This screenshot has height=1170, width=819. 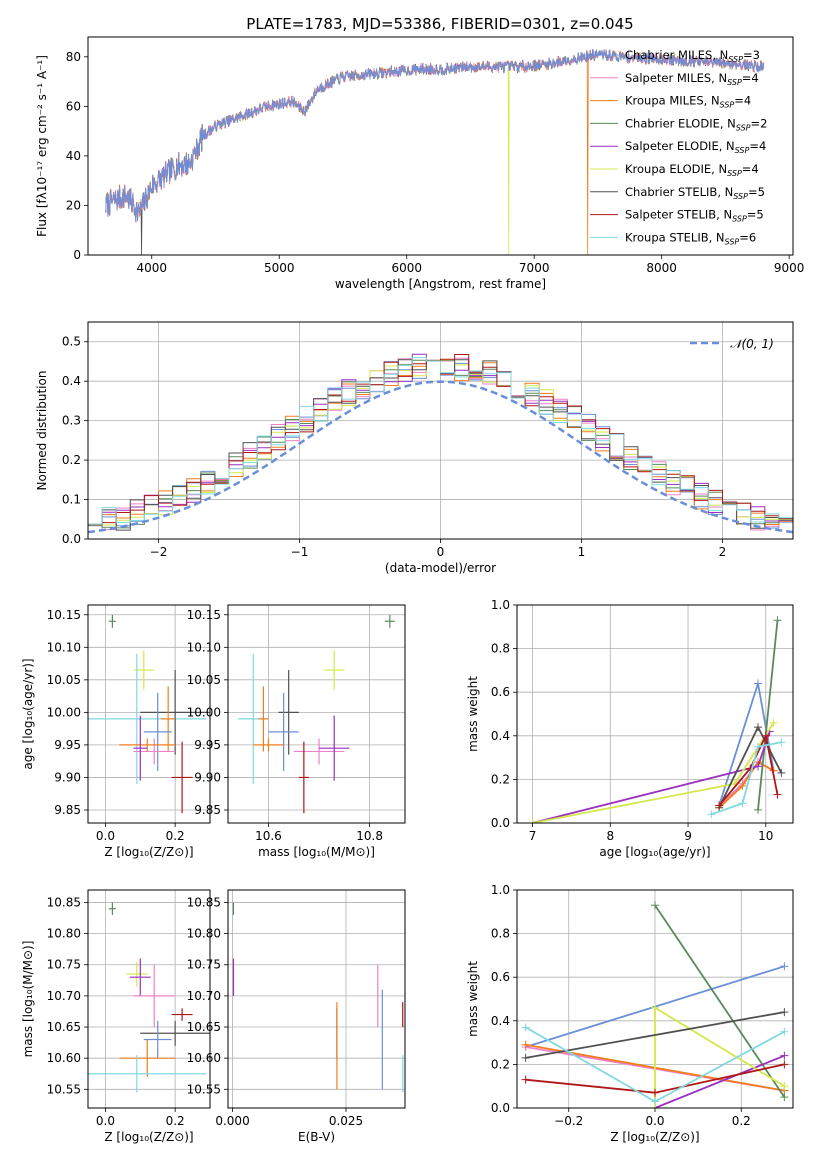 What do you see at coordinates (500, 736) in the screenshot?
I see `y-tick-label: 0.4` at bounding box center [500, 736].